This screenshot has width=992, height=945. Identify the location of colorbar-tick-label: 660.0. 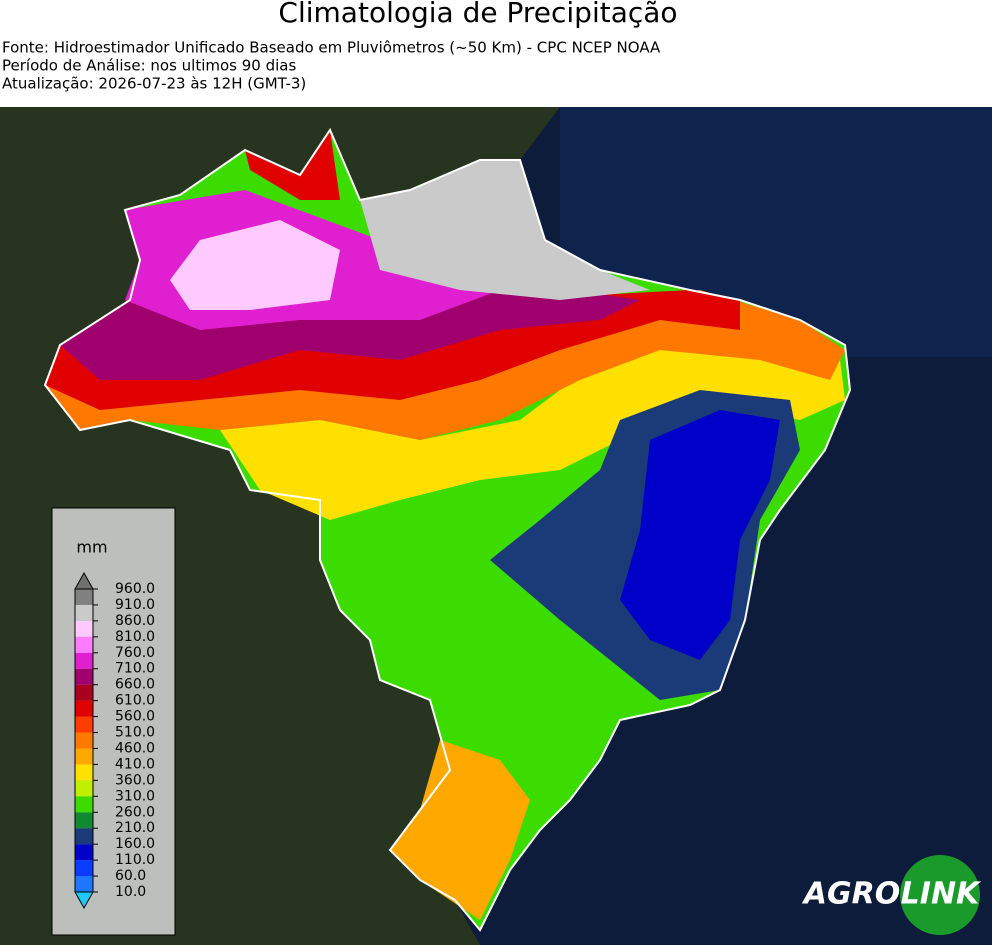
(135, 685).